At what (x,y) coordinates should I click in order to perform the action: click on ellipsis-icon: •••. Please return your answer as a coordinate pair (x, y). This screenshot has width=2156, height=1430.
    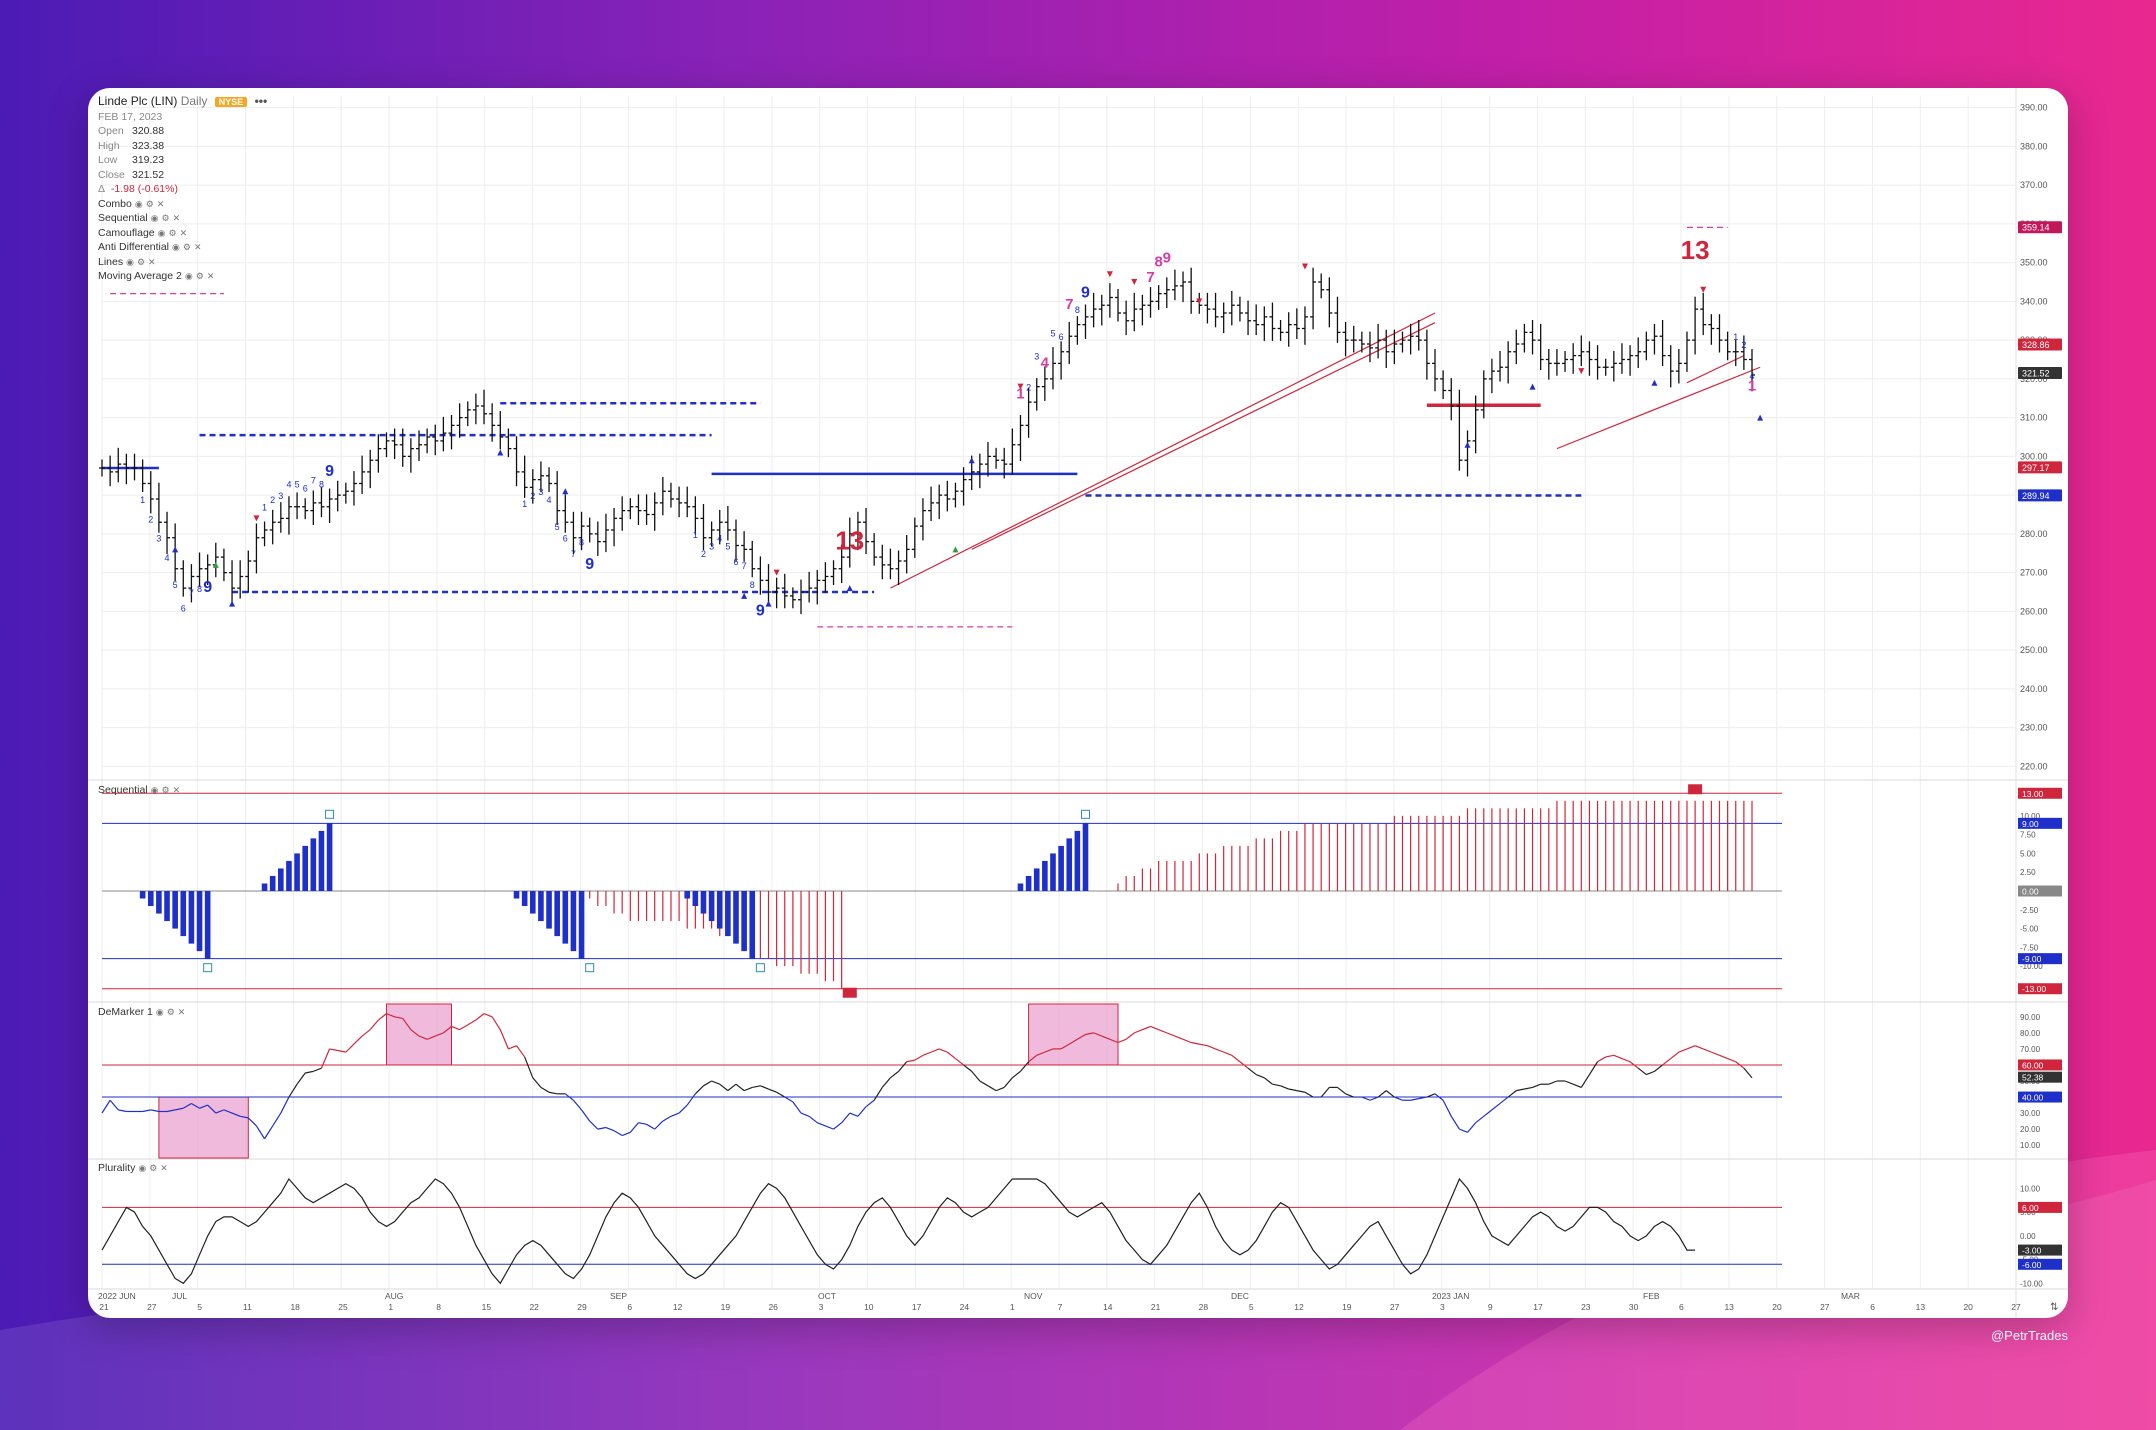
    Looking at the image, I should click on (261, 101).